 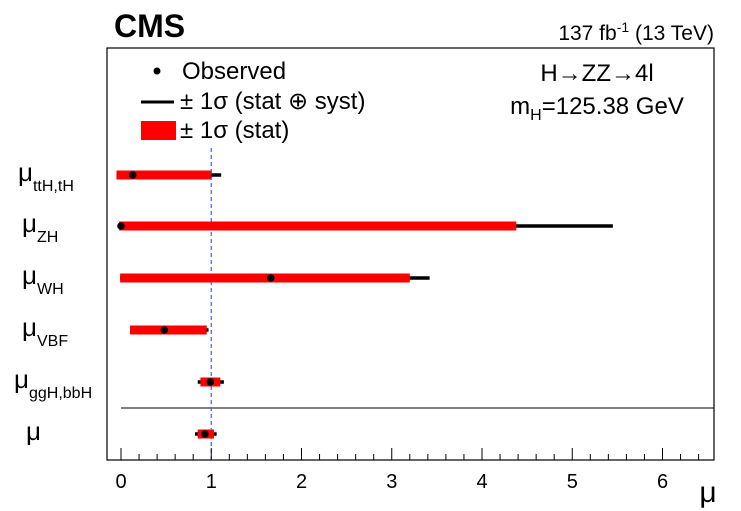 I want to click on mass-symbol: m, so click(x=520, y=106).